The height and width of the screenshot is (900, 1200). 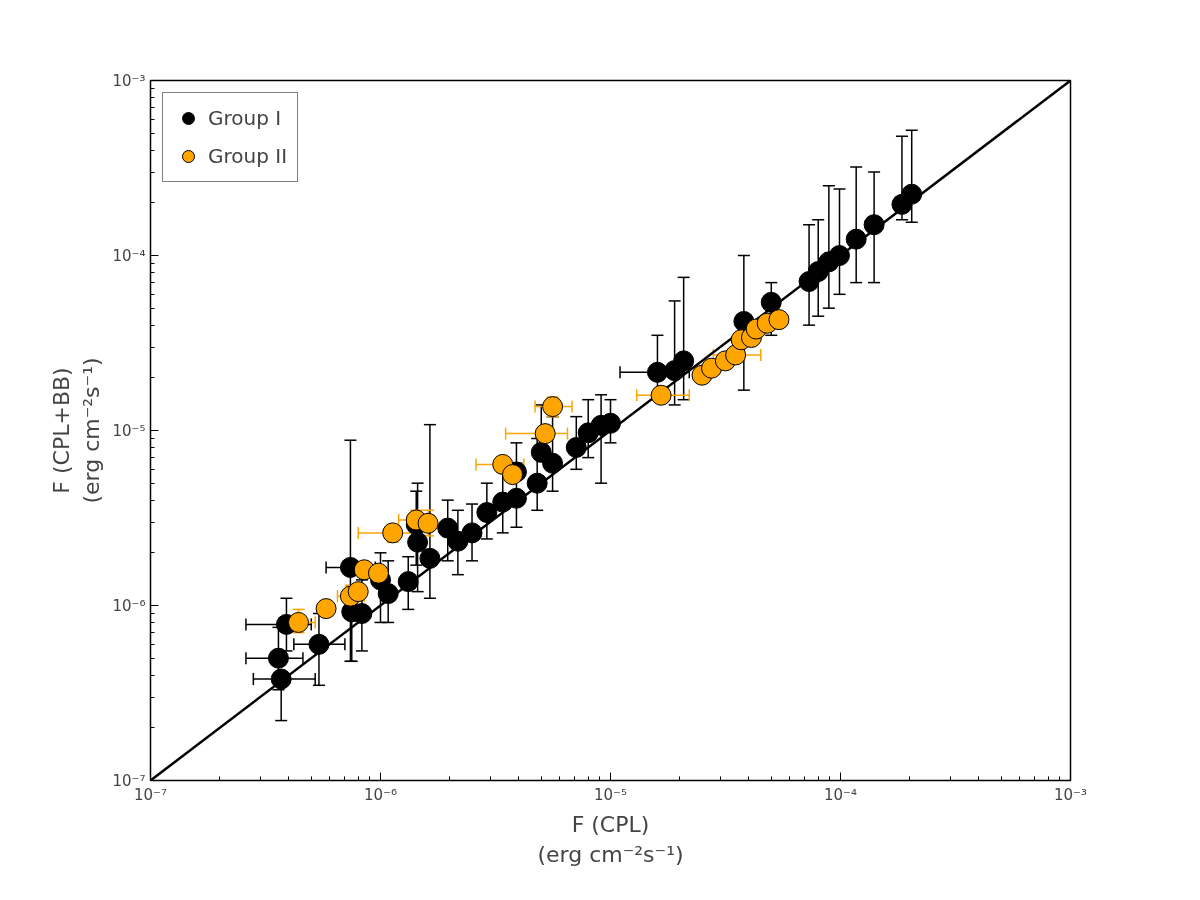 What do you see at coordinates (77, 430) in the screenshot?
I see `y-axis-title: F (CPL+BB) (erg cm⁻²s⁻¹)` at bounding box center [77, 430].